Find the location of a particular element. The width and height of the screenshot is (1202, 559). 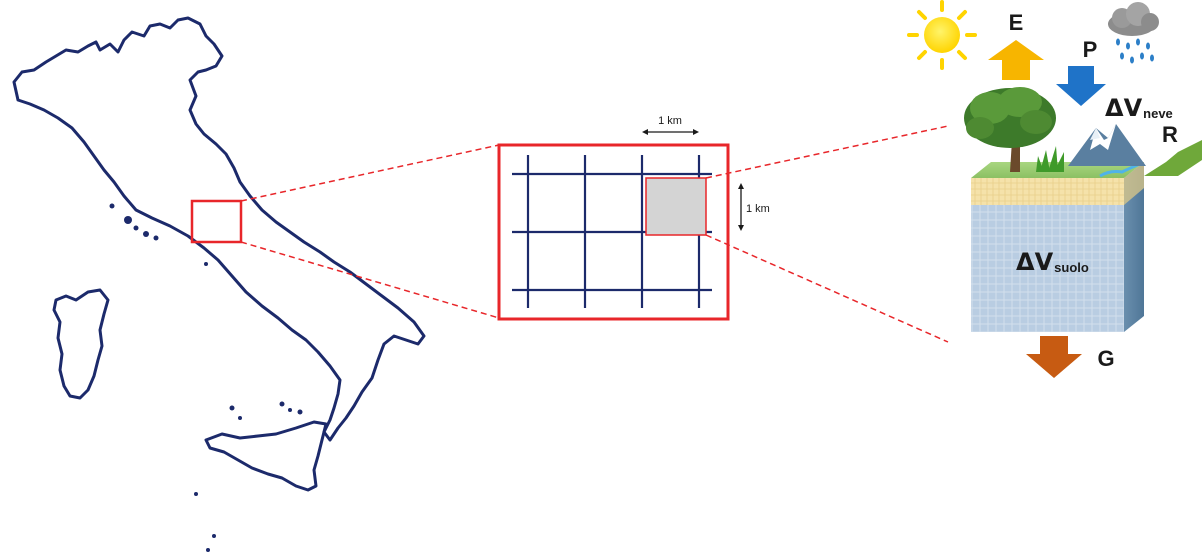

groundwater-arrow is located at coordinates (1054, 357).